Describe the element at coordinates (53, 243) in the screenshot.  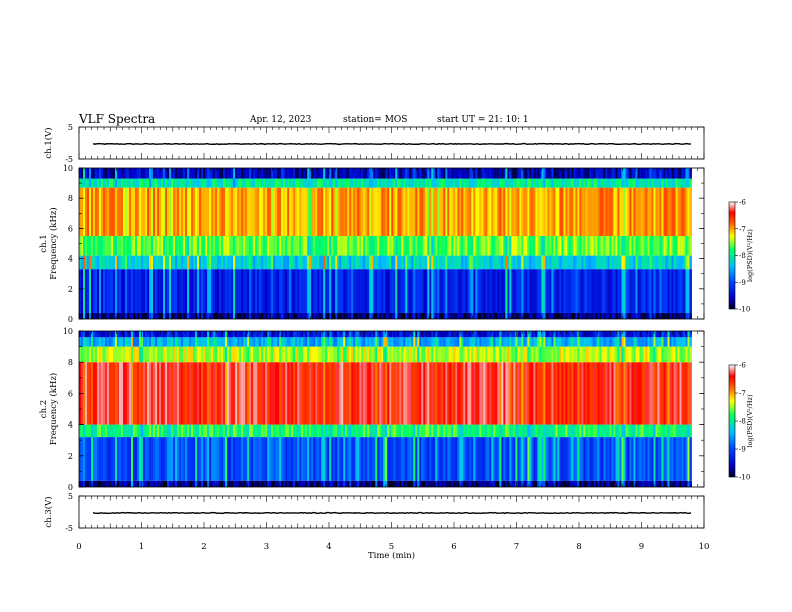
I see `y-axis-label: Frequency (kHz)` at that location.